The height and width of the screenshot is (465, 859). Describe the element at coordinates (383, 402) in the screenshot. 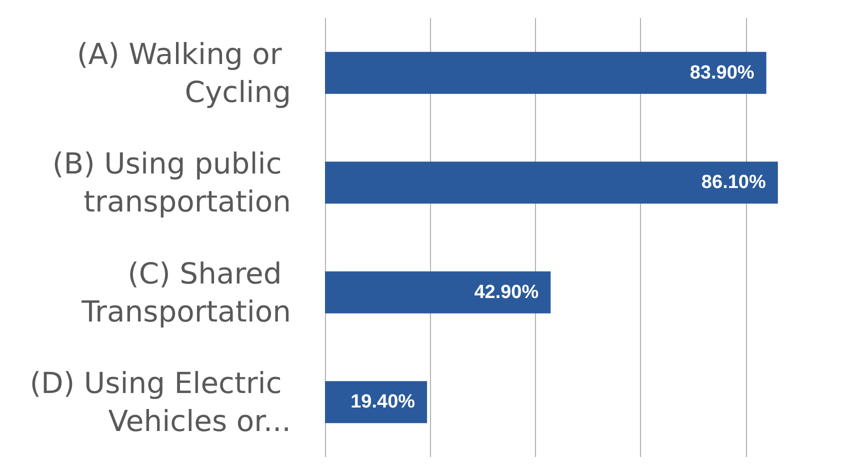

I see `data-label: 19.40%` at that location.